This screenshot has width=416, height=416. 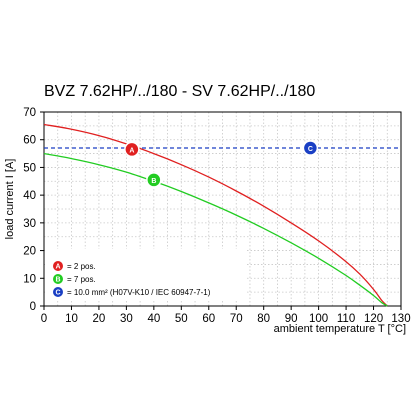 I want to click on x-axis-ticks: 0 10 20 30 40 50 60 70 80 90 100 110 120 130, so click(x=226, y=315).